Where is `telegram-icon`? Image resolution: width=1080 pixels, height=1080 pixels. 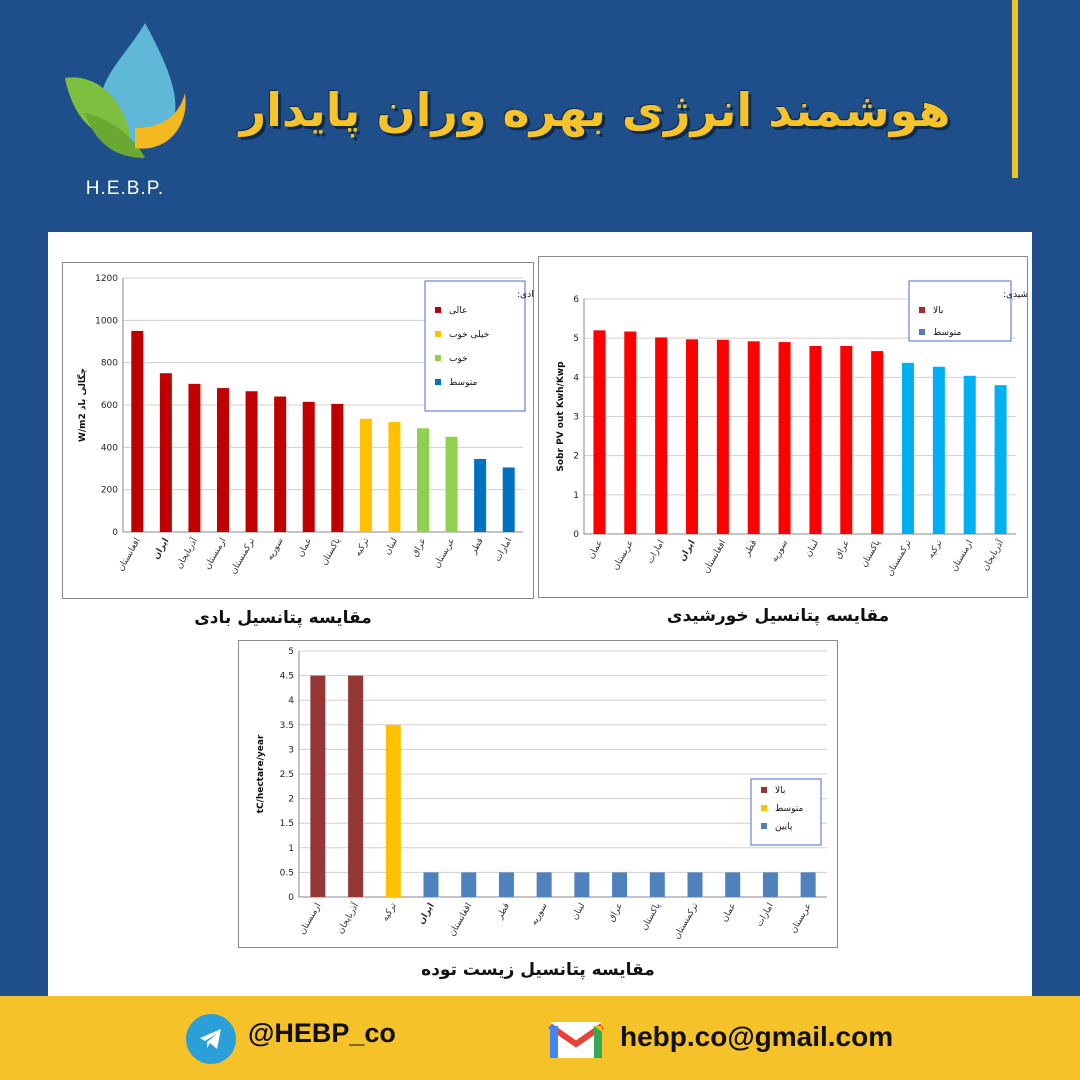 telegram-icon is located at coordinates (211, 1039).